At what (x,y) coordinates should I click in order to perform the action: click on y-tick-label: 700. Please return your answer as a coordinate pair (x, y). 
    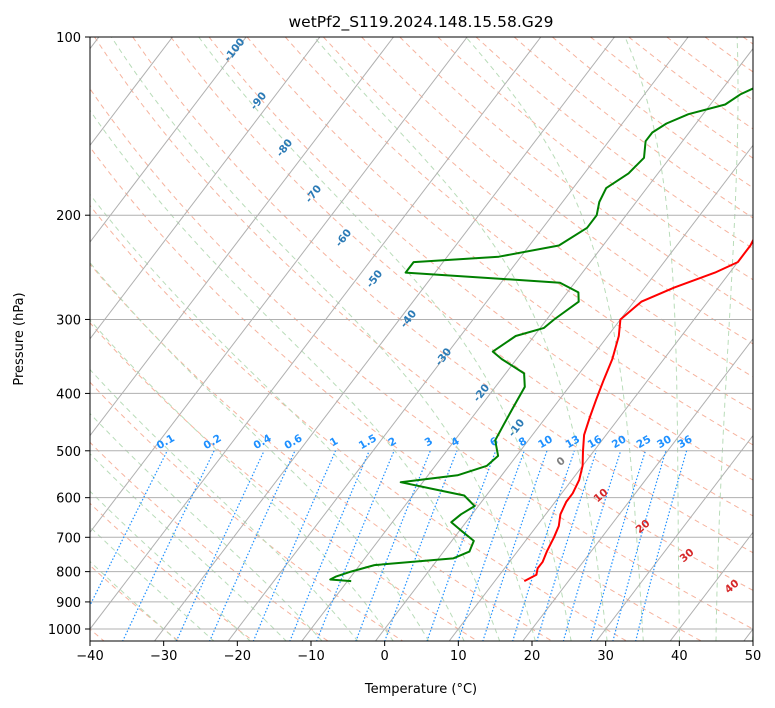
    Looking at the image, I should click on (68, 538).